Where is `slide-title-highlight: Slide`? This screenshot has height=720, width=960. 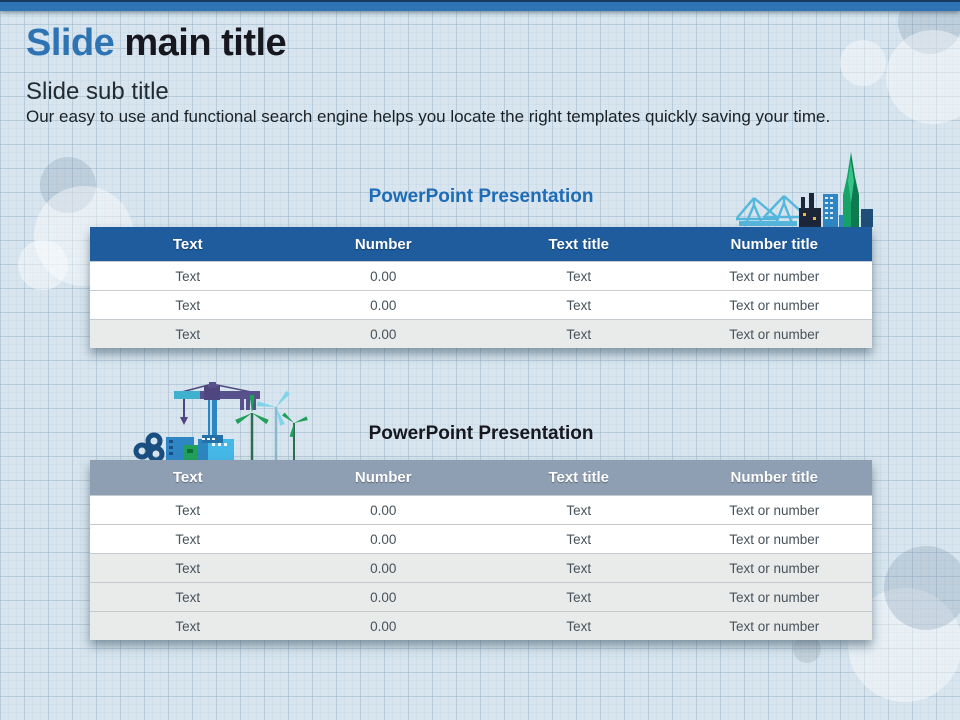 slide-title-highlight: Slide is located at coordinates (70, 43).